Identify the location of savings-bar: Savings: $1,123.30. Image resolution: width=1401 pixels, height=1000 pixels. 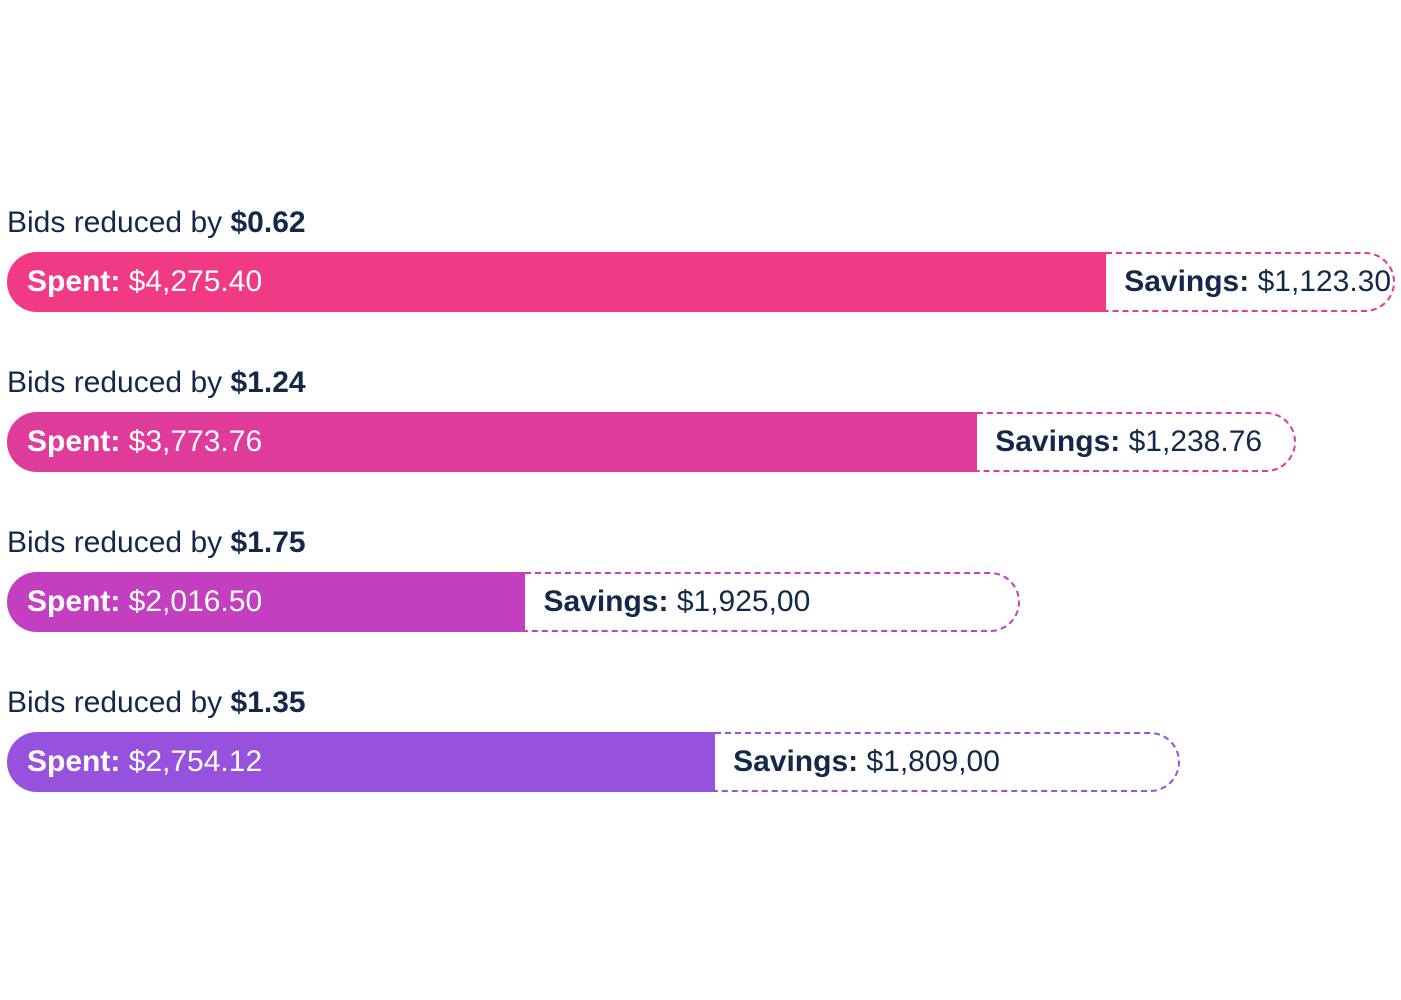
(1250, 282).